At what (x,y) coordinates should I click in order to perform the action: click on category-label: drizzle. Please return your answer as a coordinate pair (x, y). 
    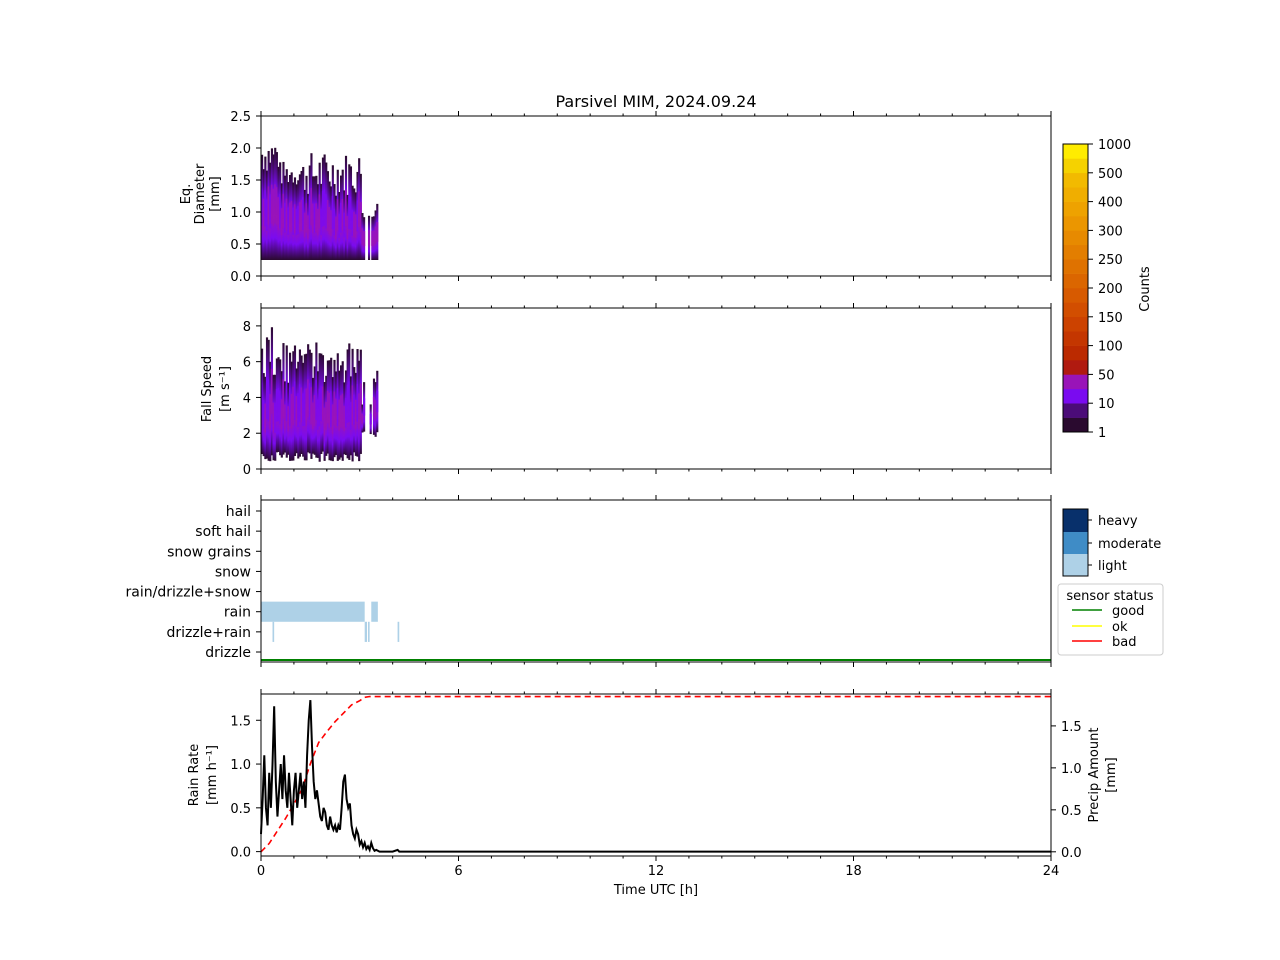
    Looking at the image, I should click on (228, 653).